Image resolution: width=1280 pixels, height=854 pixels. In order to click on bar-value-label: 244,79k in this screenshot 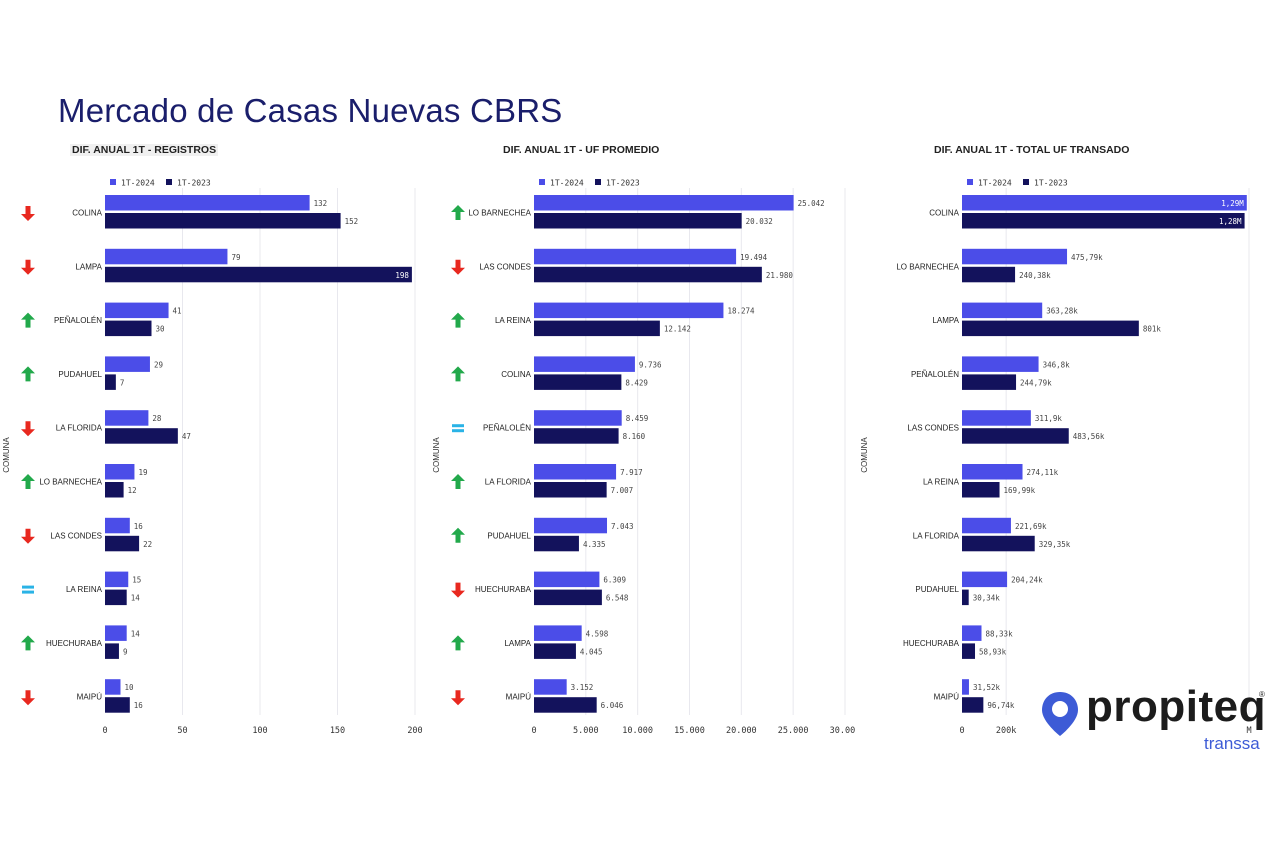, I will do `click(1036, 382)`.